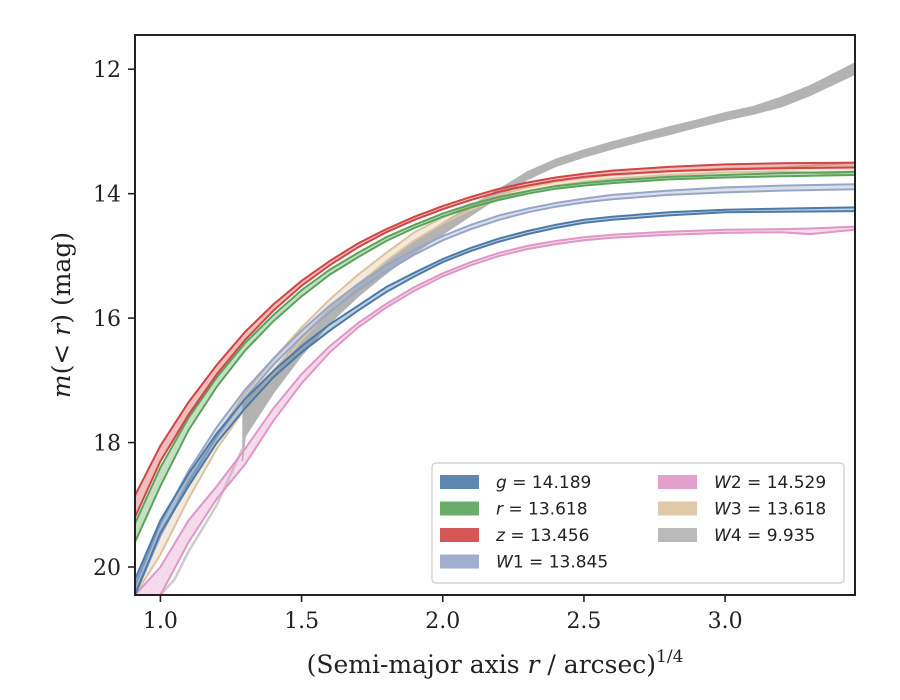 This screenshot has height=700, width=900. I want to click on legend-box, so click(638, 523).